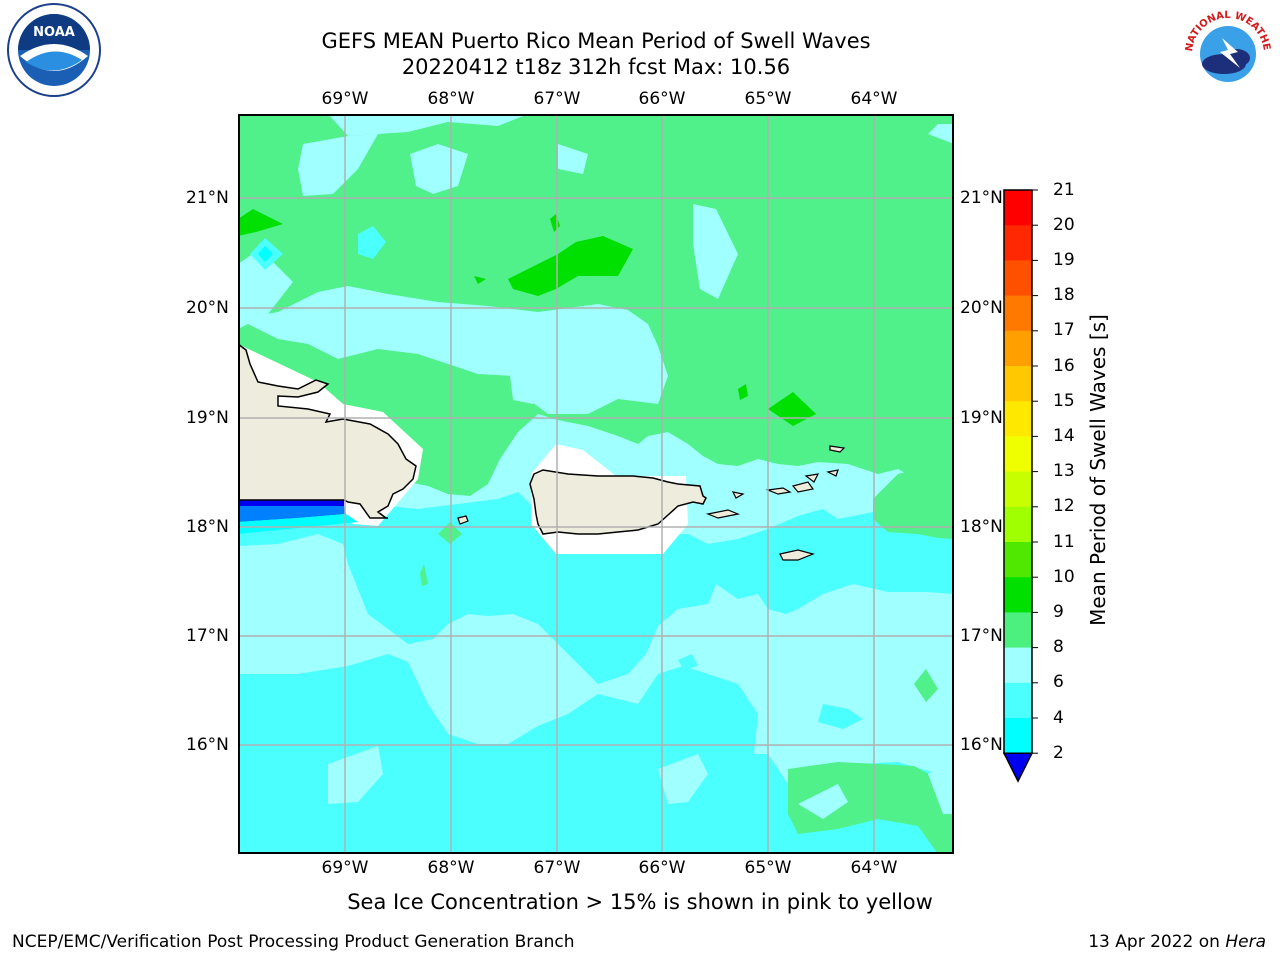  What do you see at coordinates (54, 32) in the screenshot?
I see `noaa-logo-text: NOAA` at bounding box center [54, 32].